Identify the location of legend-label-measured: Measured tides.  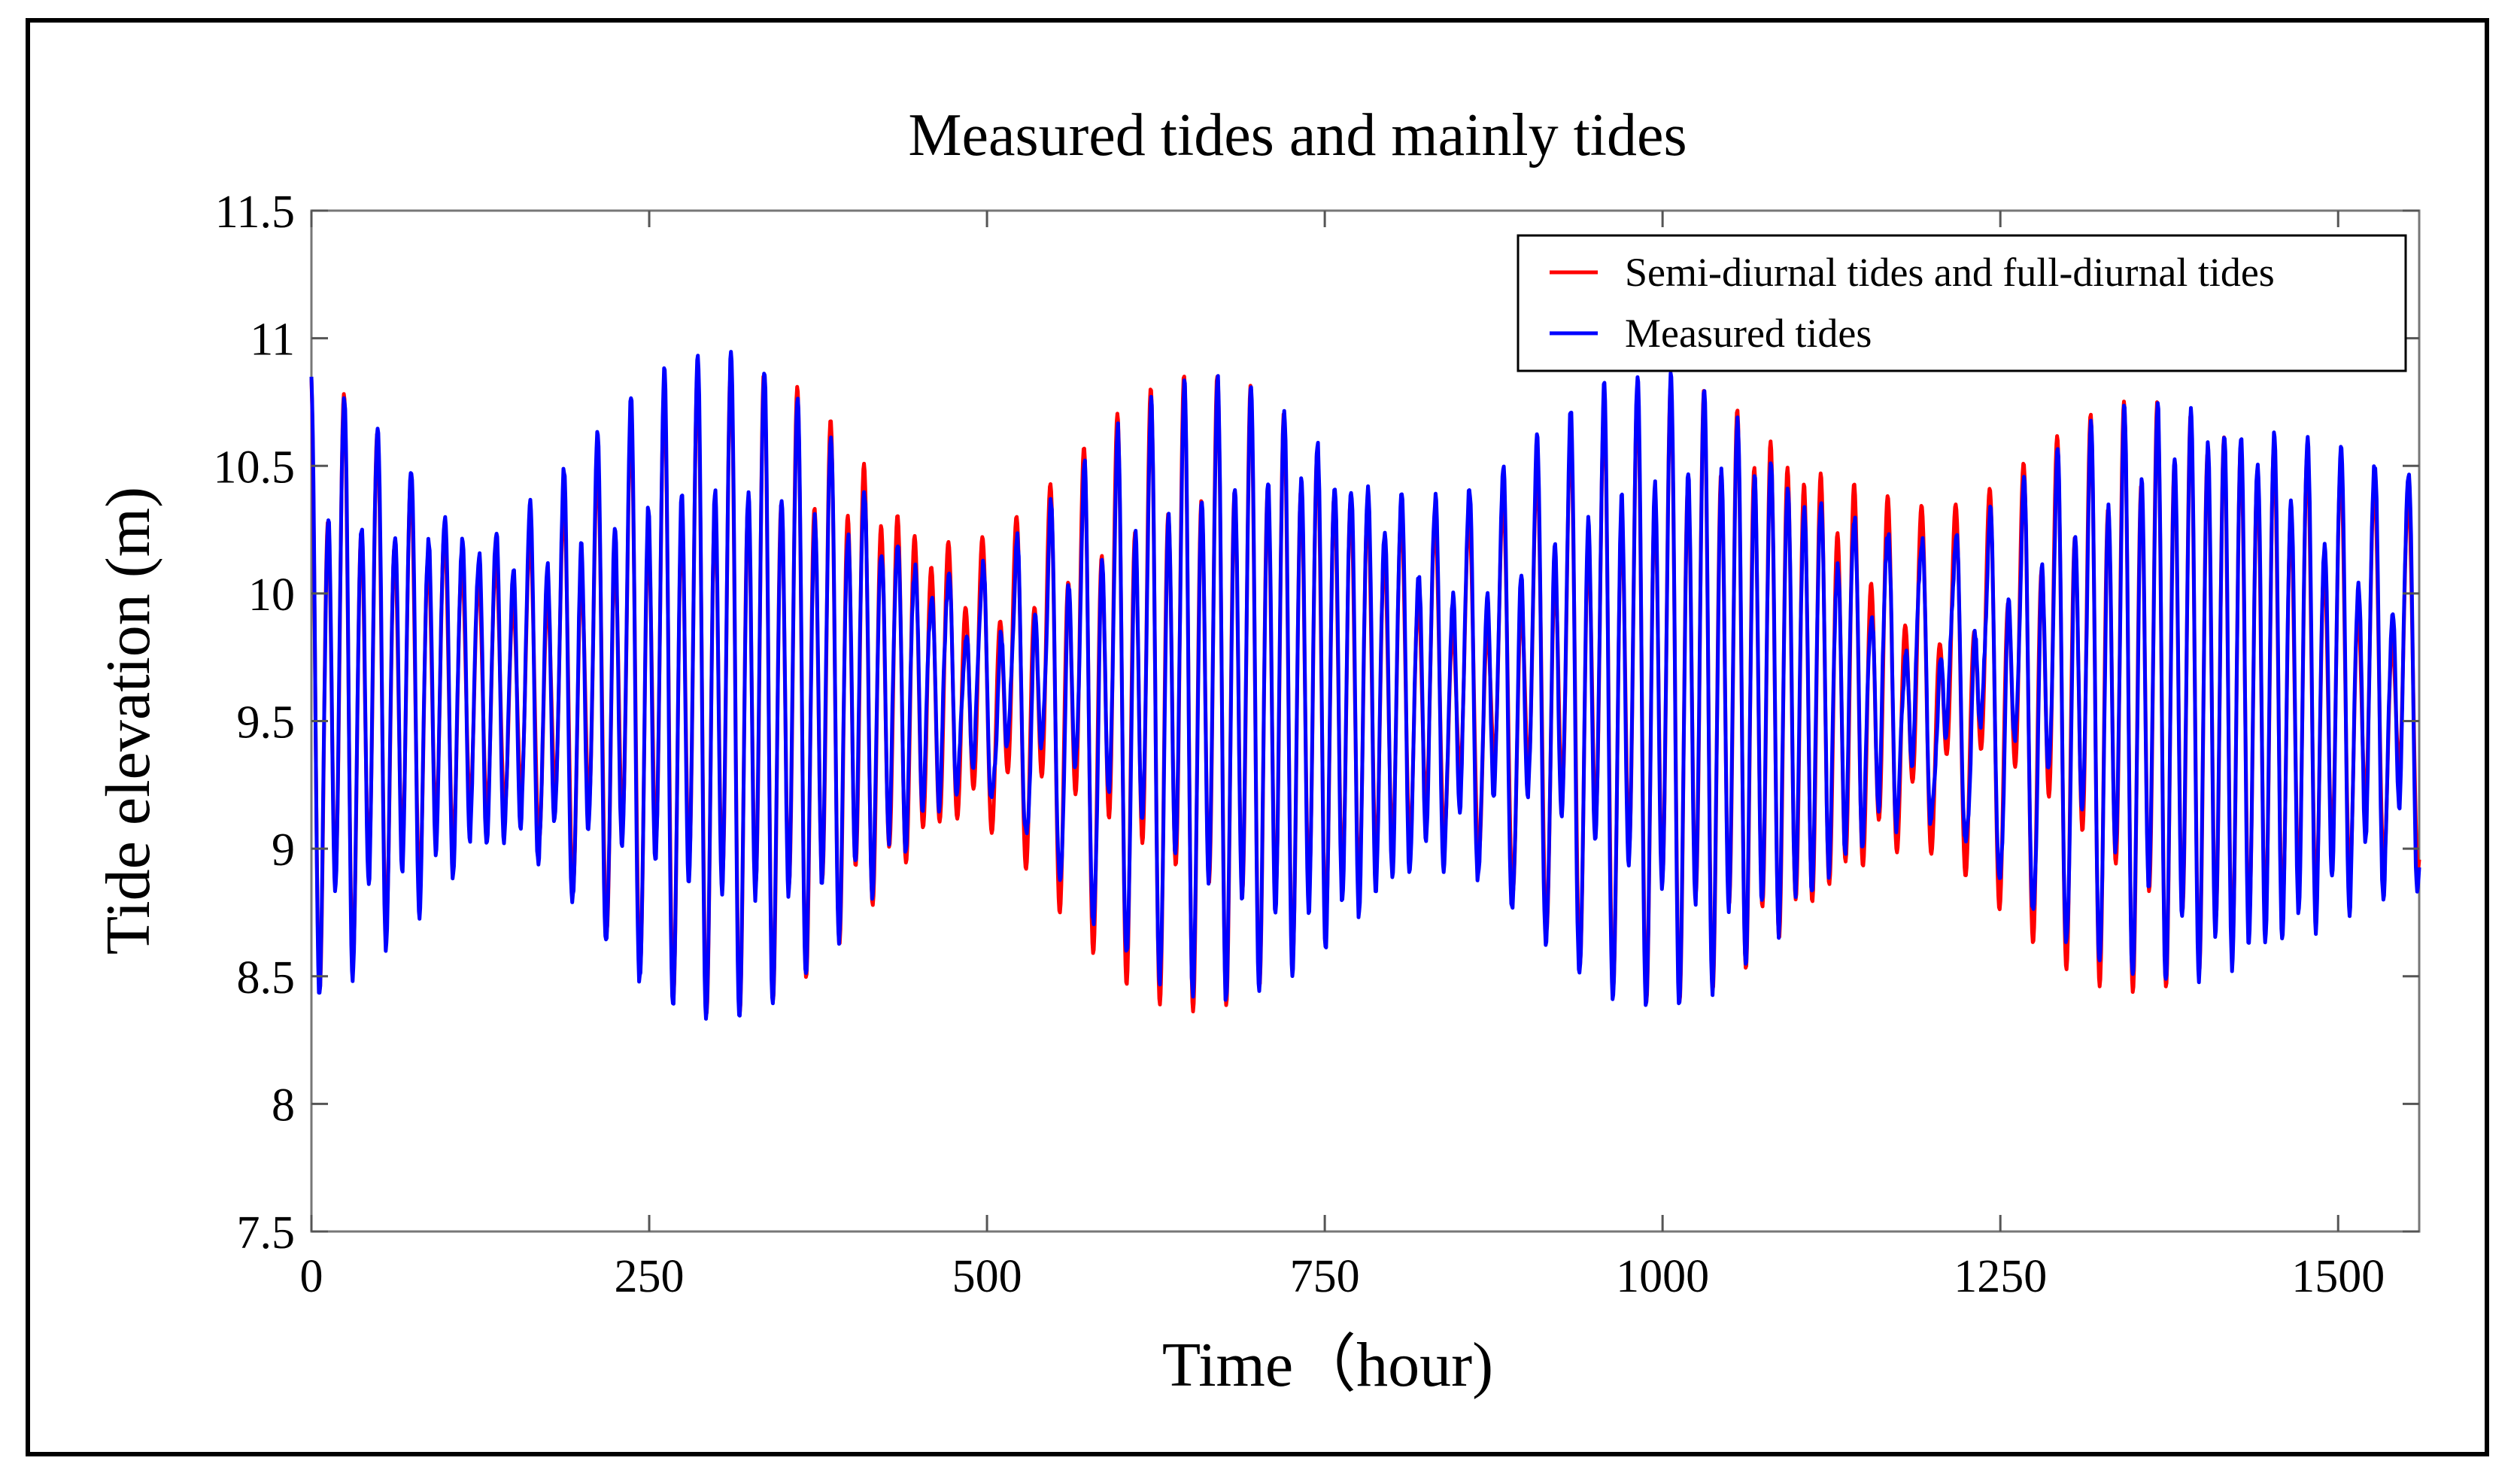
(1748, 333).